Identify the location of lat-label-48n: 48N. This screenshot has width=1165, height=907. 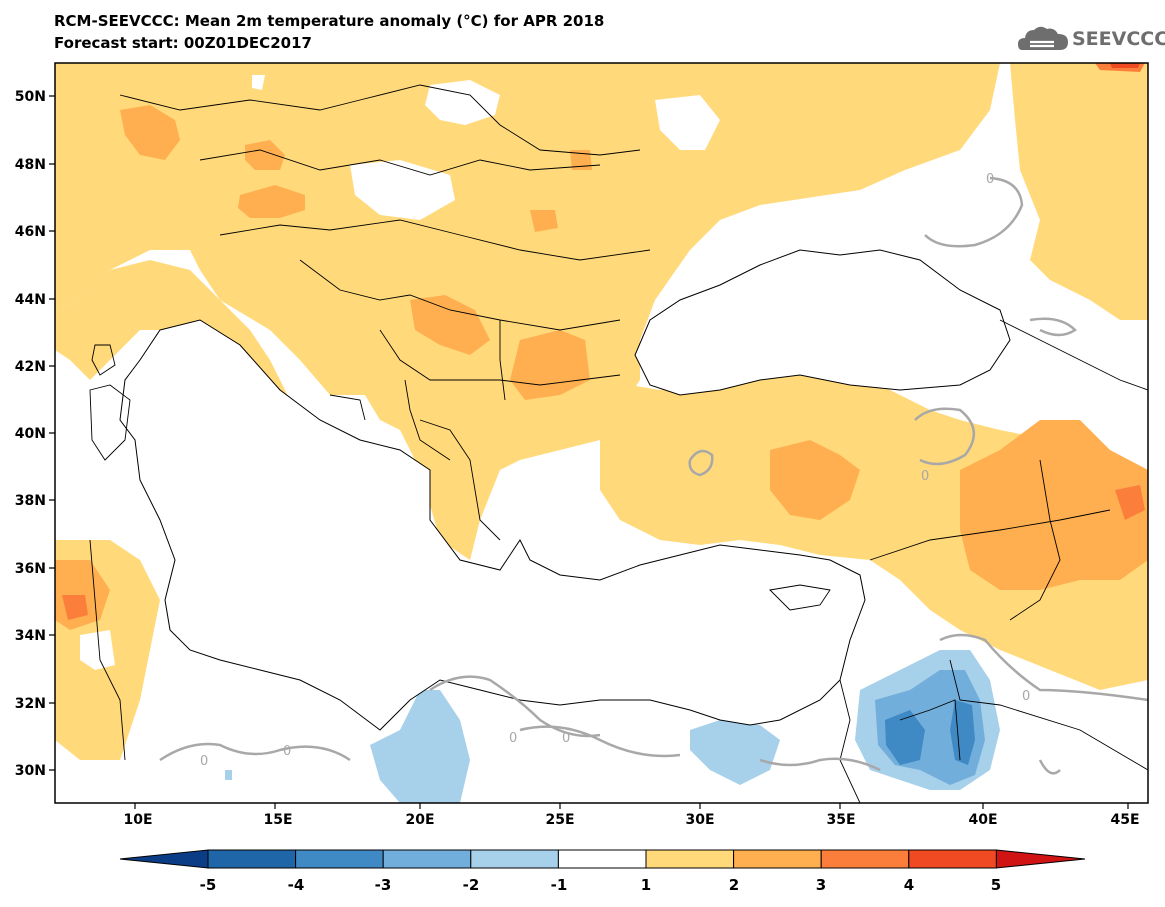
(30, 165).